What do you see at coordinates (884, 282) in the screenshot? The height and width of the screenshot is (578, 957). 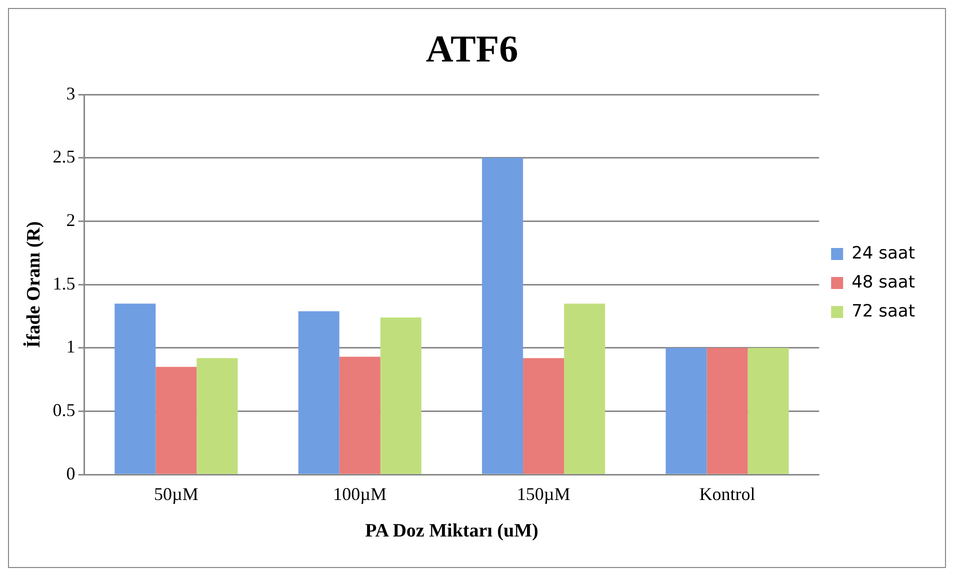 I see `legend-label: 48 saat` at bounding box center [884, 282].